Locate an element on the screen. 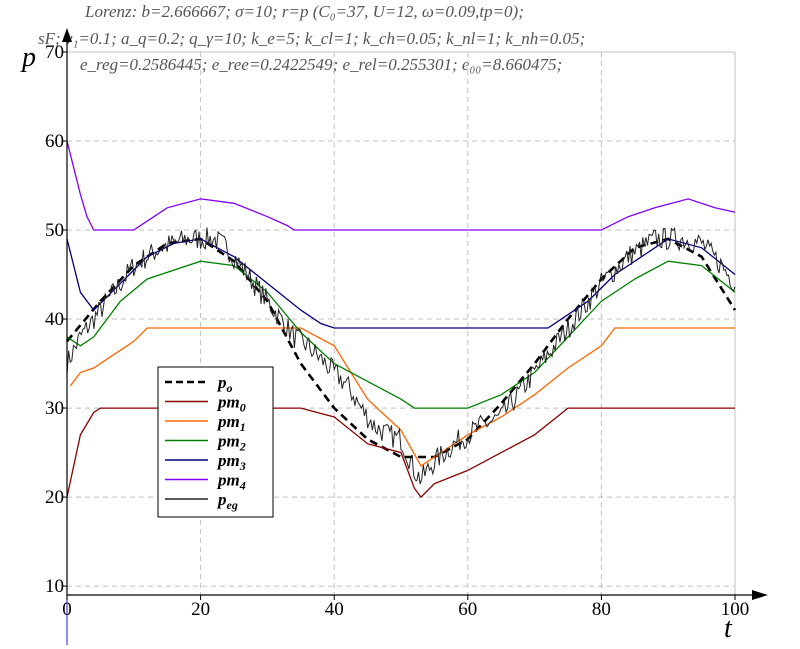  y-tick-label: 60 is located at coordinates (54, 141).